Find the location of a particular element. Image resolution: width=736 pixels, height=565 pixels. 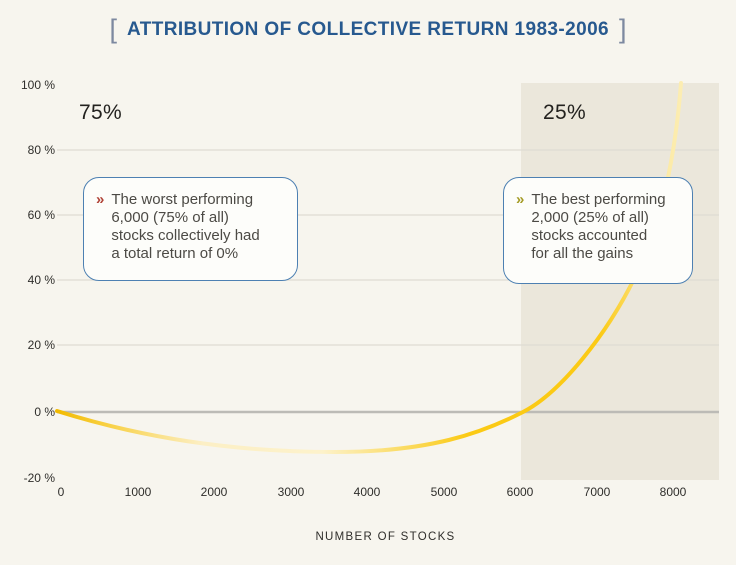

callout-line: stocks collectively had is located at coordinates (185, 235).